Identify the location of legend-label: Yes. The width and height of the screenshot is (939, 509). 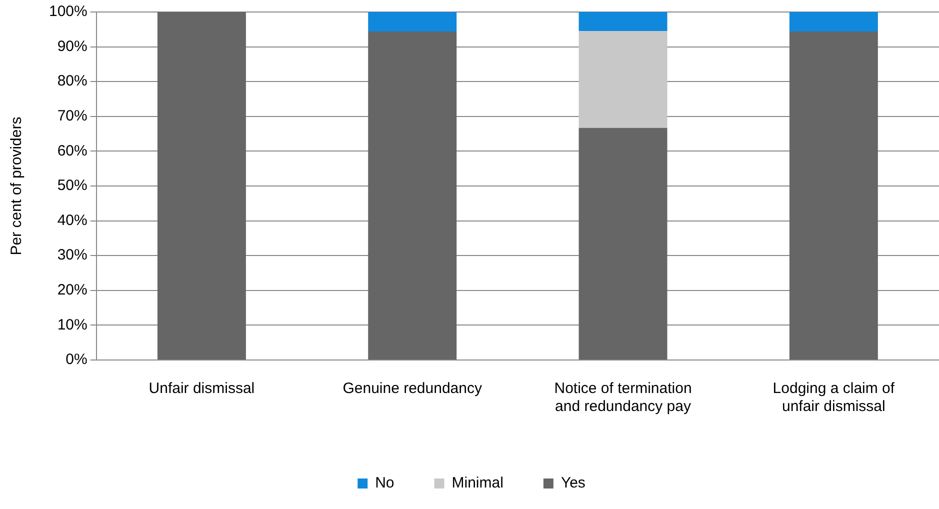
(573, 483).